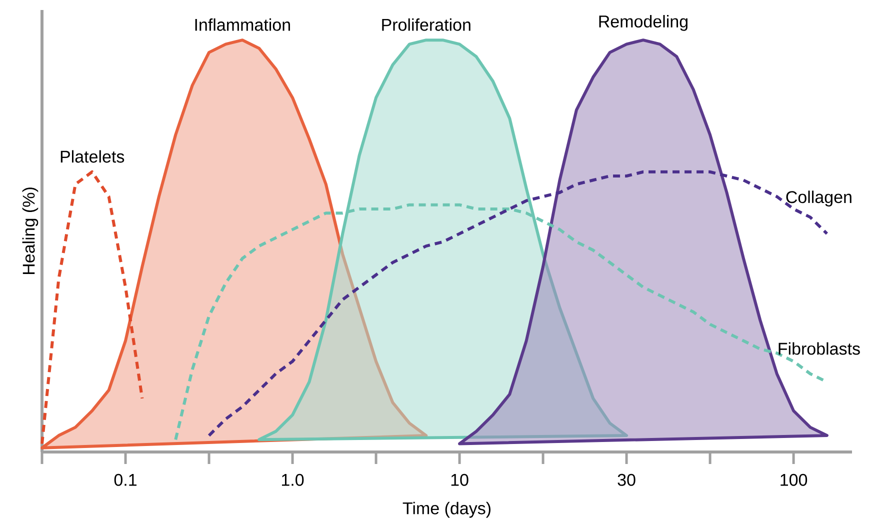  What do you see at coordinates (426, 24) in the screenshot?
I see `series-label: Proliferation` at bounding box center [426, 24].